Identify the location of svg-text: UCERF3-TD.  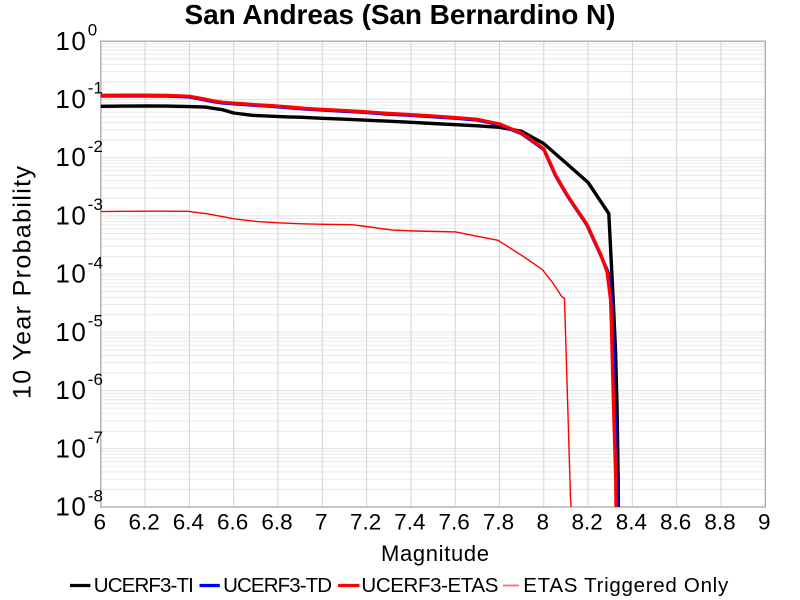
(277, 585).